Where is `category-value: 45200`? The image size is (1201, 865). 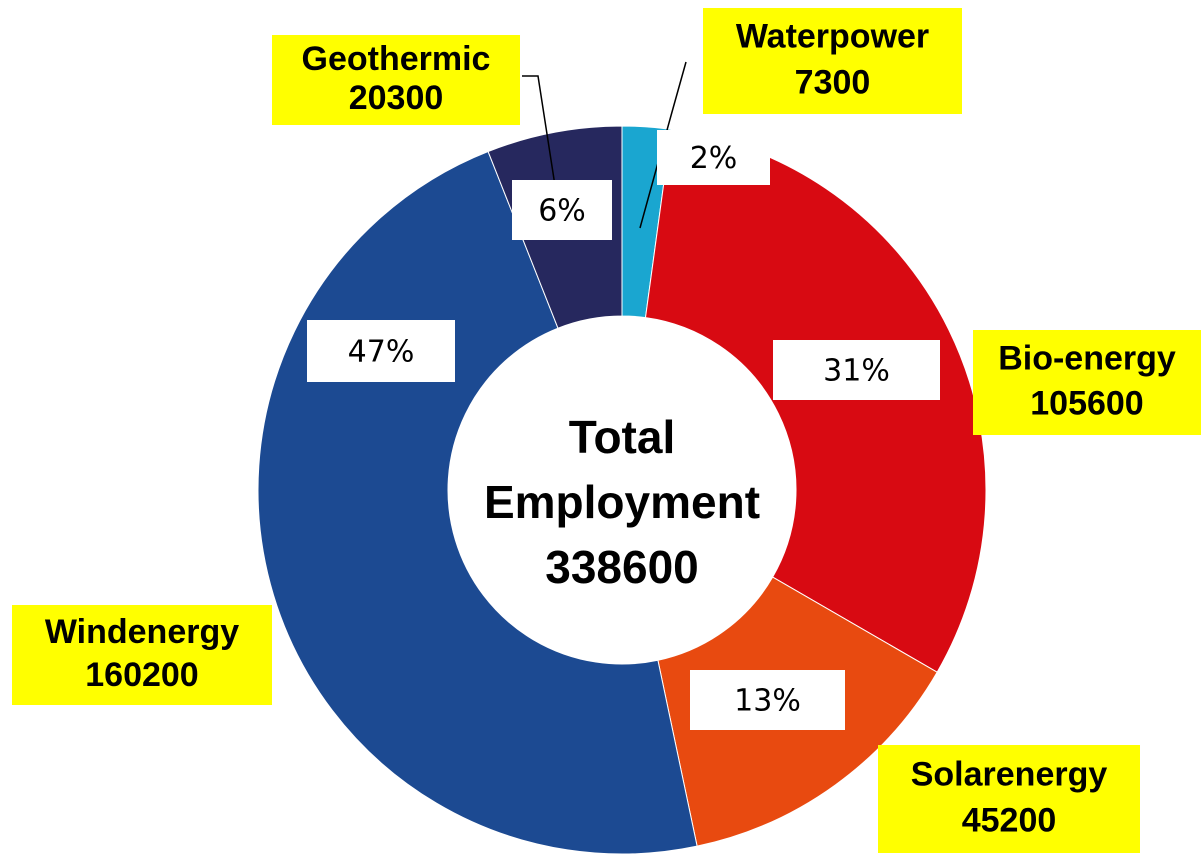
category-value: 45200 is located at coordinates (1009, 821).